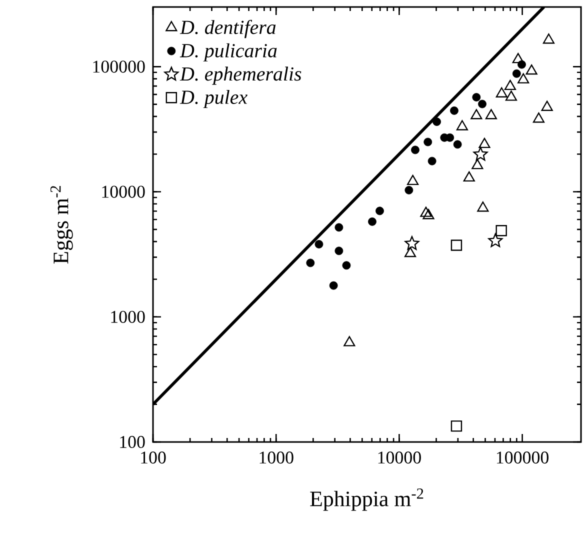 This screenshot has height=550, width=584. I want to click on legend-label: D. ephemeralis, so click(241, 75).